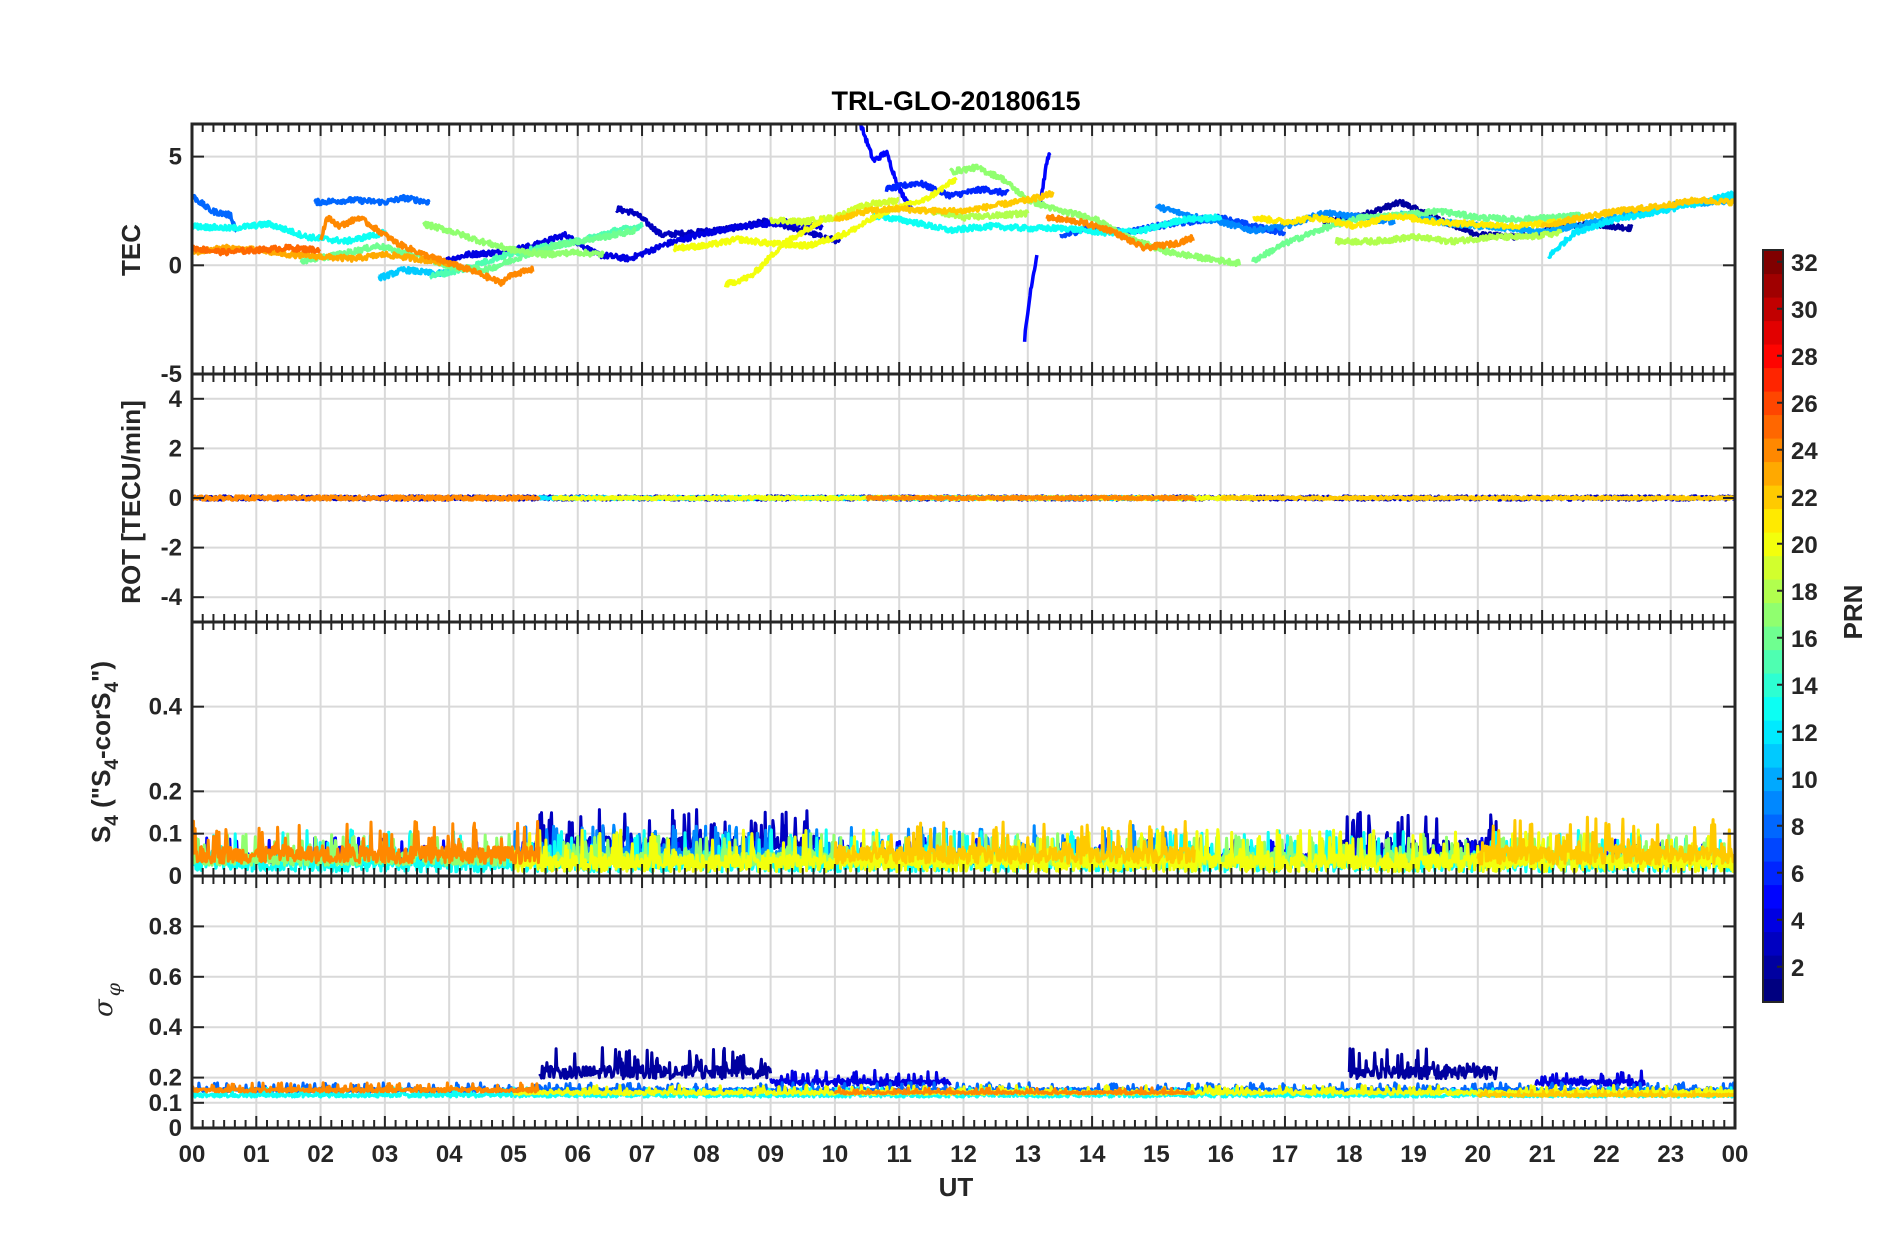 This screenshot has width=1902, height=1236. What do you see at coordinates (1349, 1154) in the screenshot?
I see `x-tick-label: 18` at bounding box center [1349, 1154].